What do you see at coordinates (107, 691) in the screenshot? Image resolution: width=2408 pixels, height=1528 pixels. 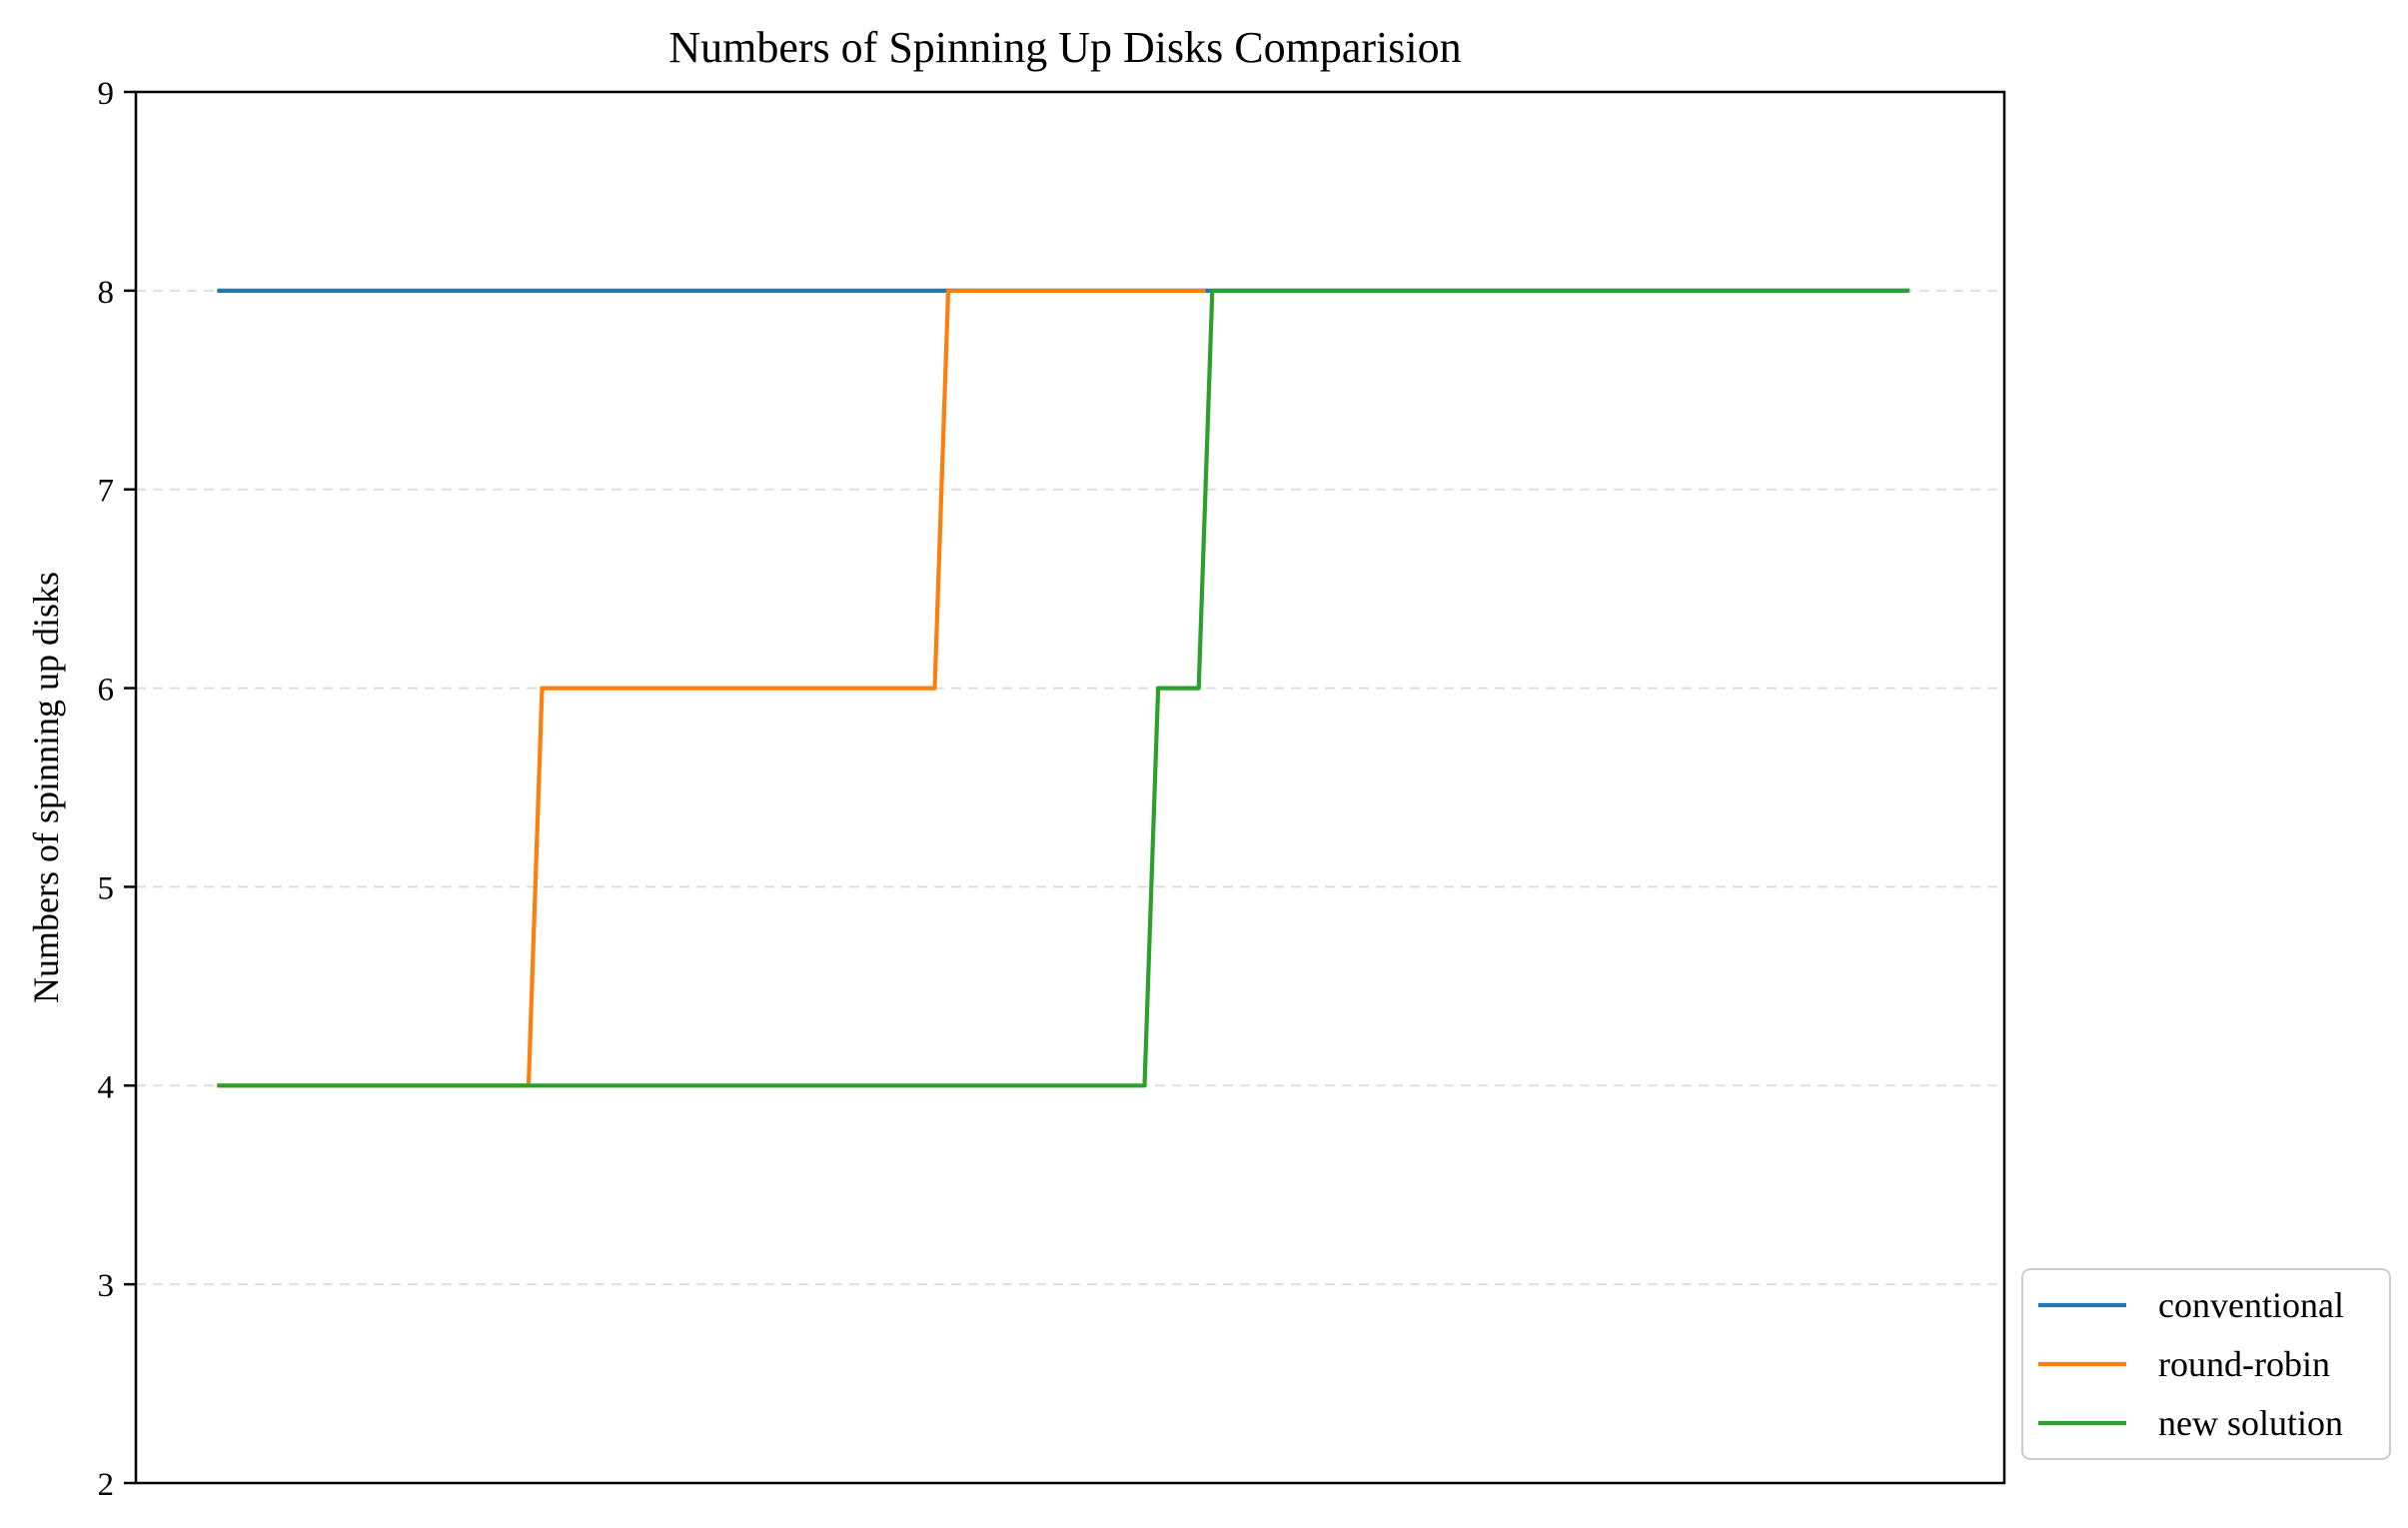 I see `y-tick-label-6: 6` at bounding box center [107, 691].